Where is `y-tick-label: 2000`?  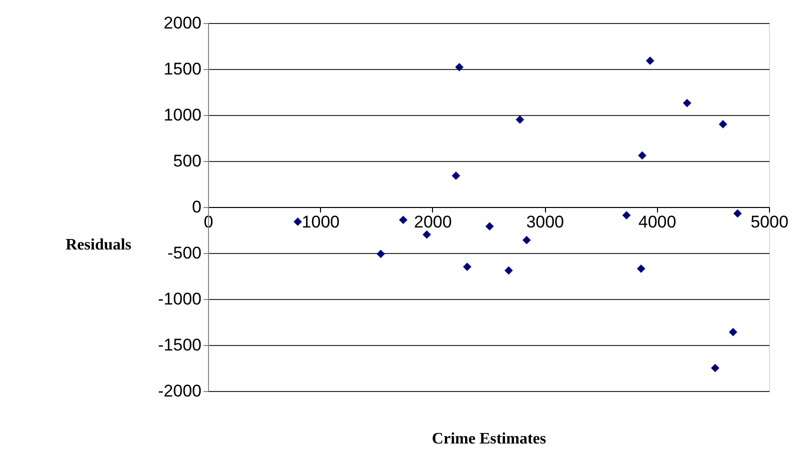 y-tick-label: 2000 is located at coordinates (183, 23).